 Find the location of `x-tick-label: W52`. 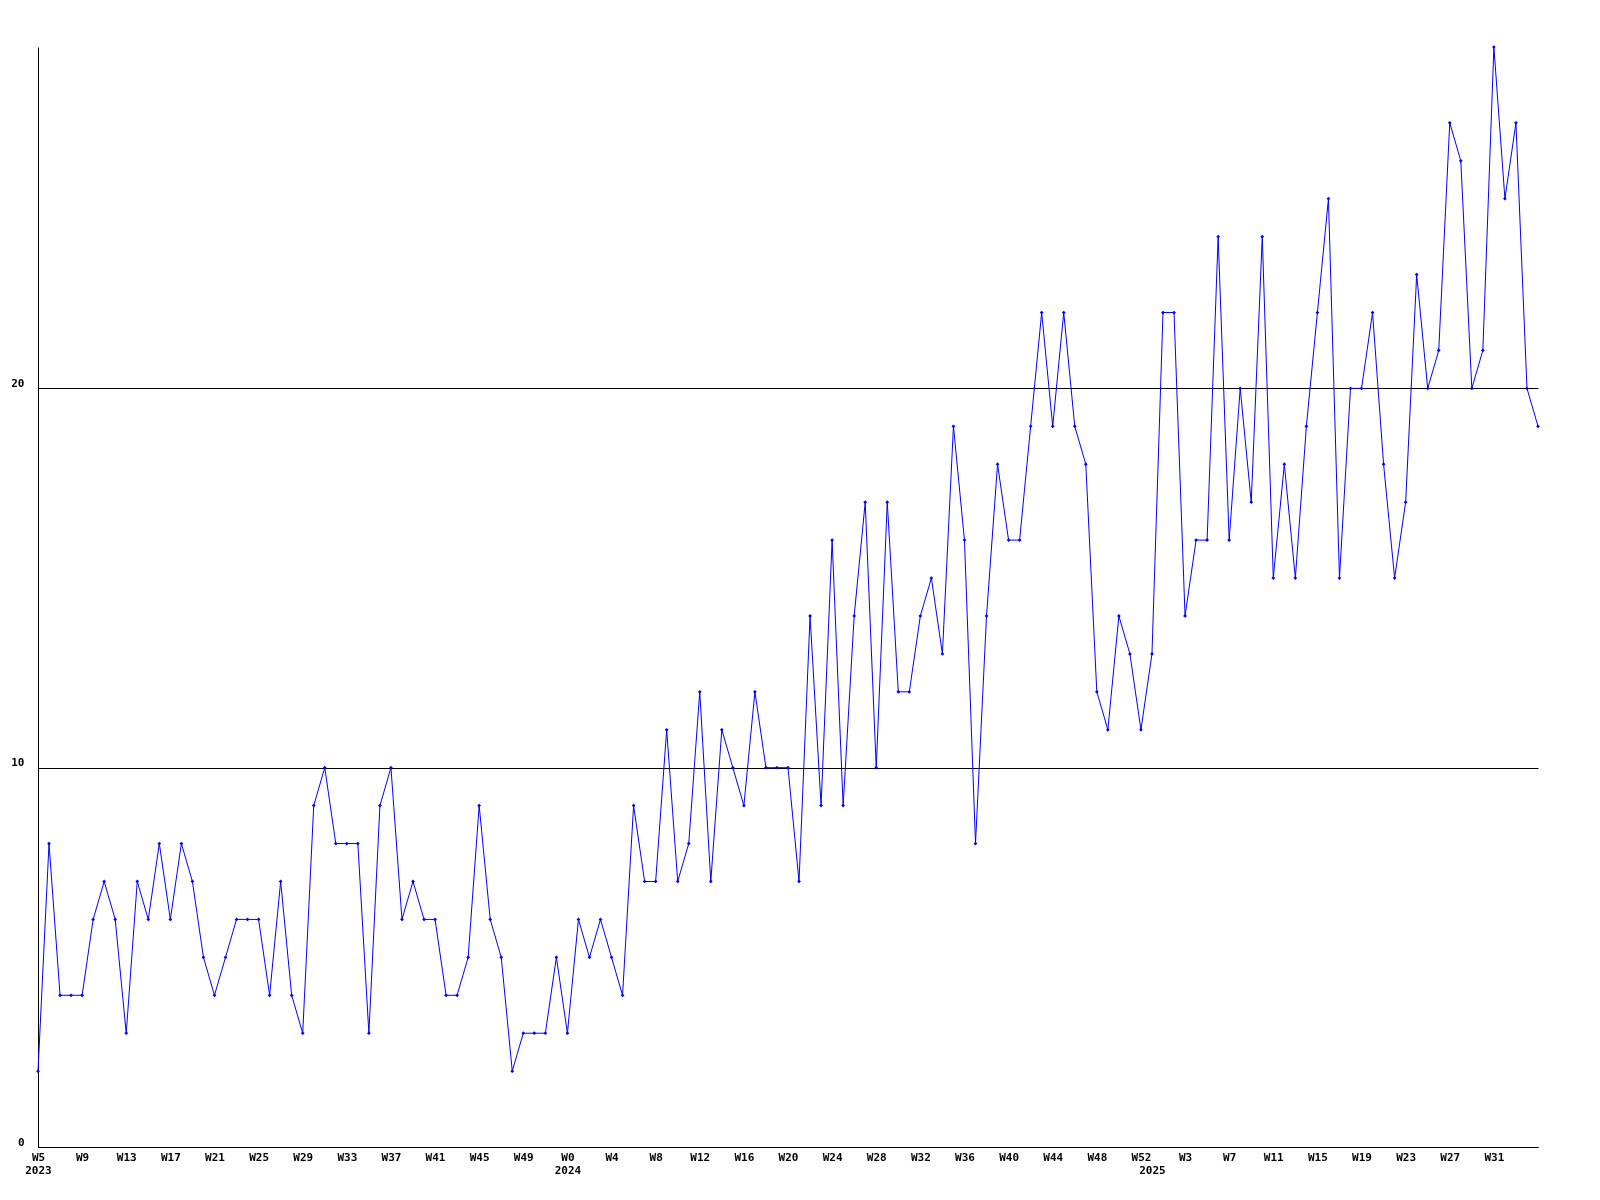

x-tick-label: W52 is located at coordinates (1141, 1157).